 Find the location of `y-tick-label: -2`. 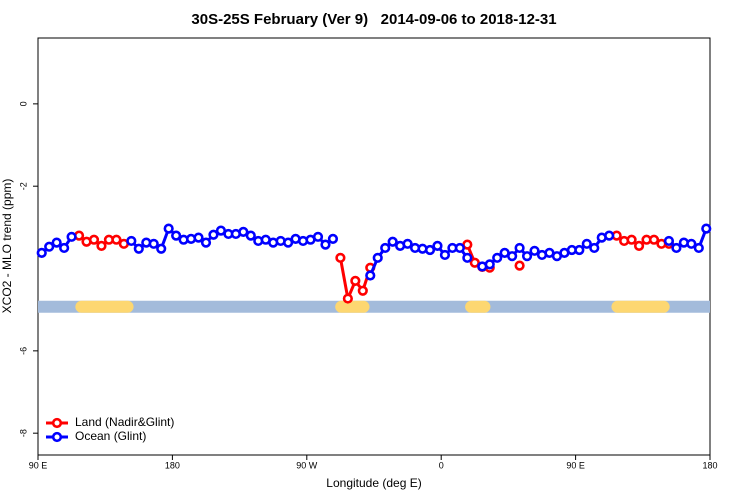

y-tick-label: -2 is located at coordinates (23, 186).